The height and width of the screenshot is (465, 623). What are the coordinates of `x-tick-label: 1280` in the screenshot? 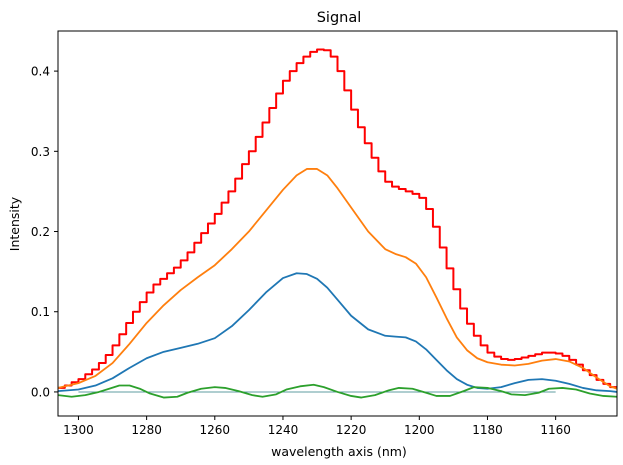 It's located at (146, 430).